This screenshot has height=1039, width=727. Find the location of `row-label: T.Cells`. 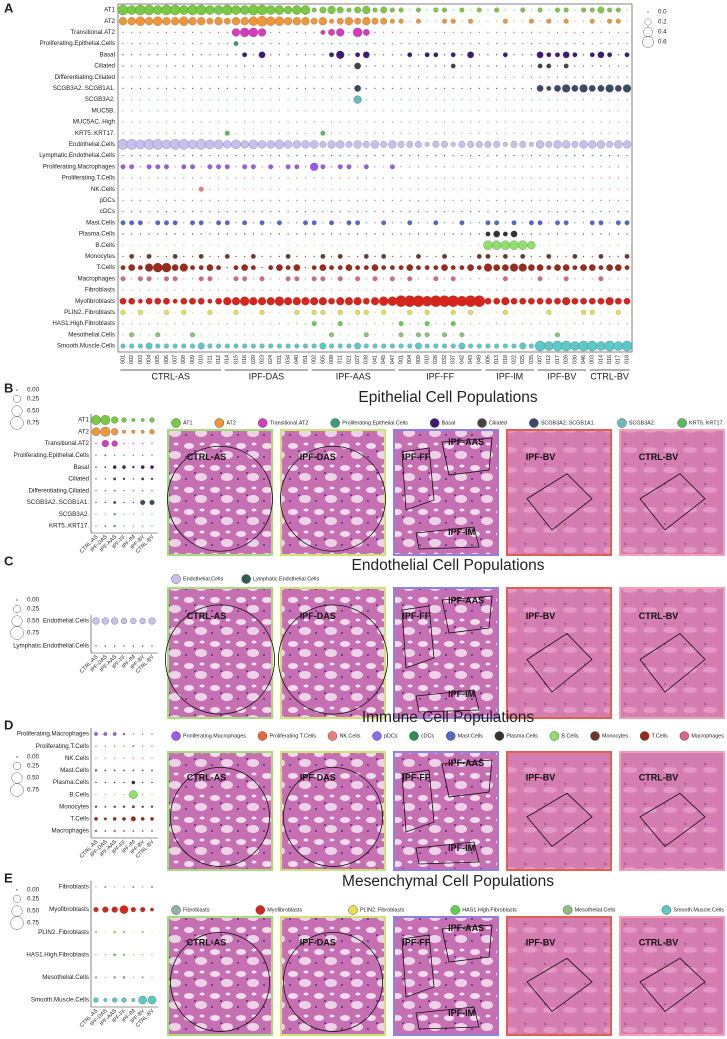

row-label: T.Cells is located at coordinates (105, 267).